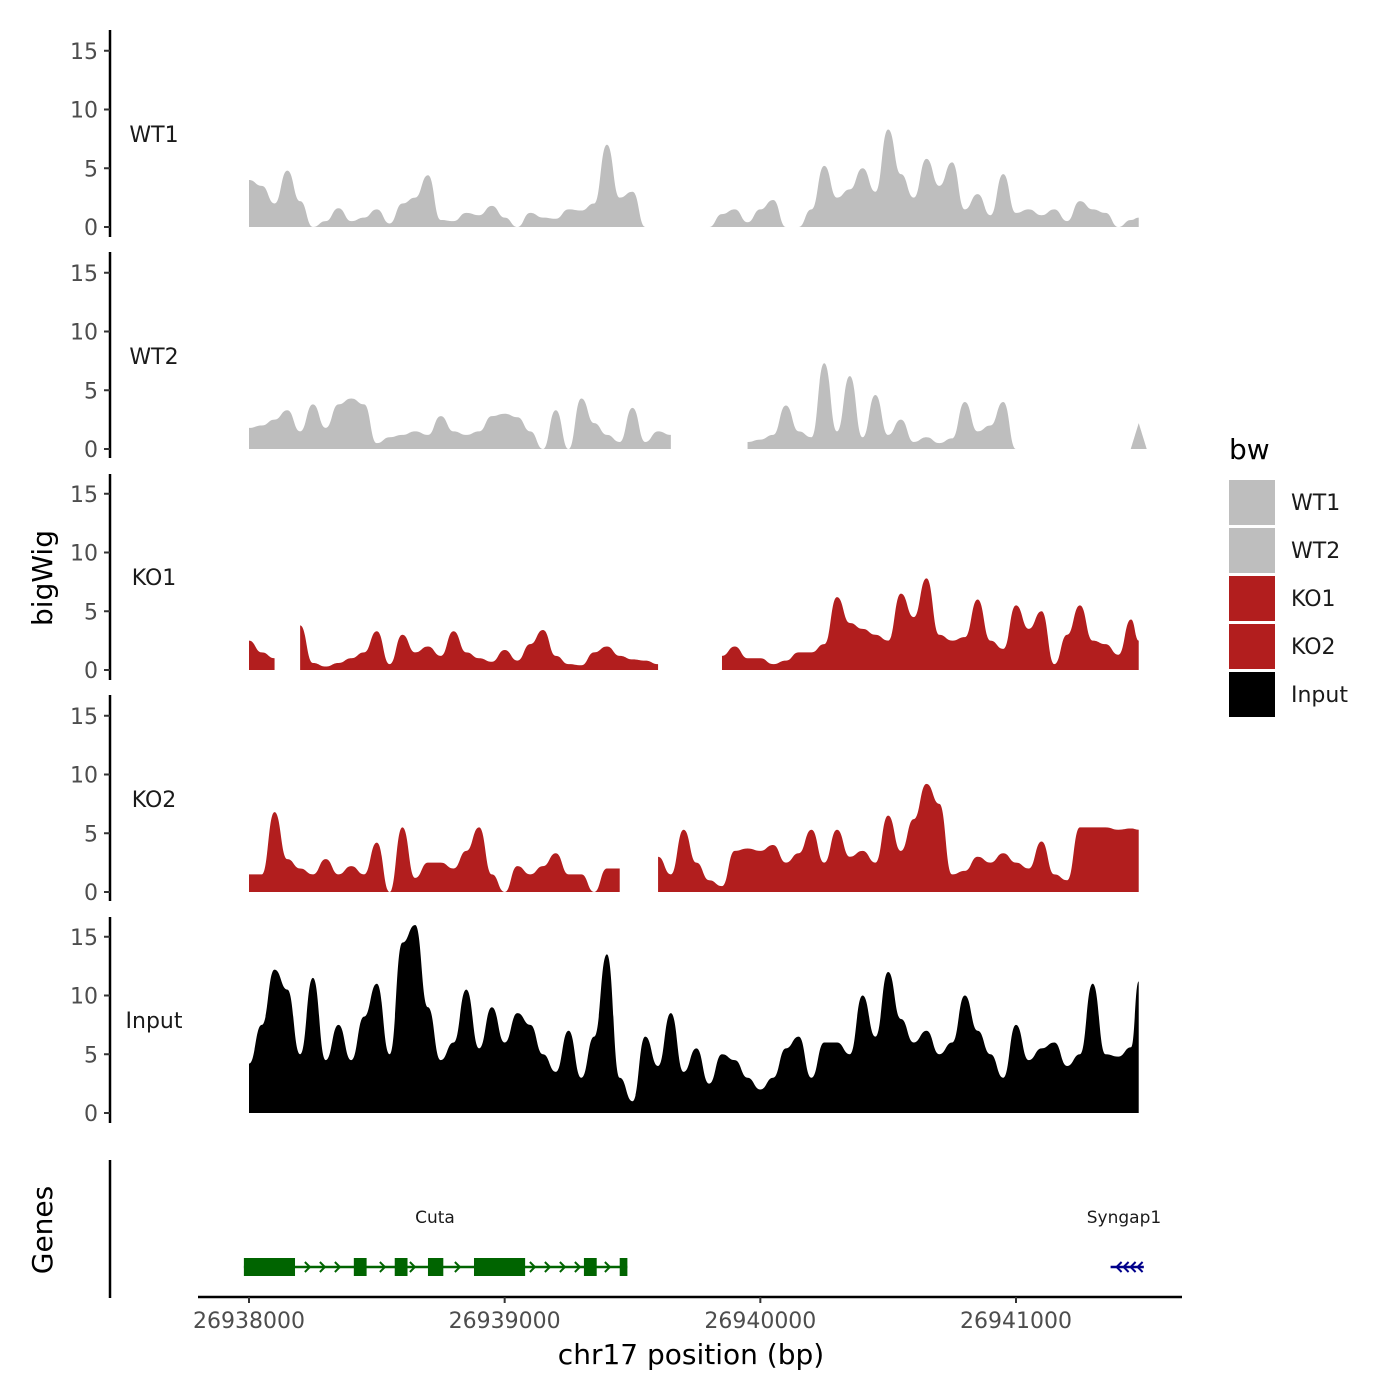 Image resolution: width=1400 pixels, height=1400 pixels. What do you see at coordinates (1315, 503) in the screenshot?
I see `legend-label: WT1` at bounding box center [1315, 503].